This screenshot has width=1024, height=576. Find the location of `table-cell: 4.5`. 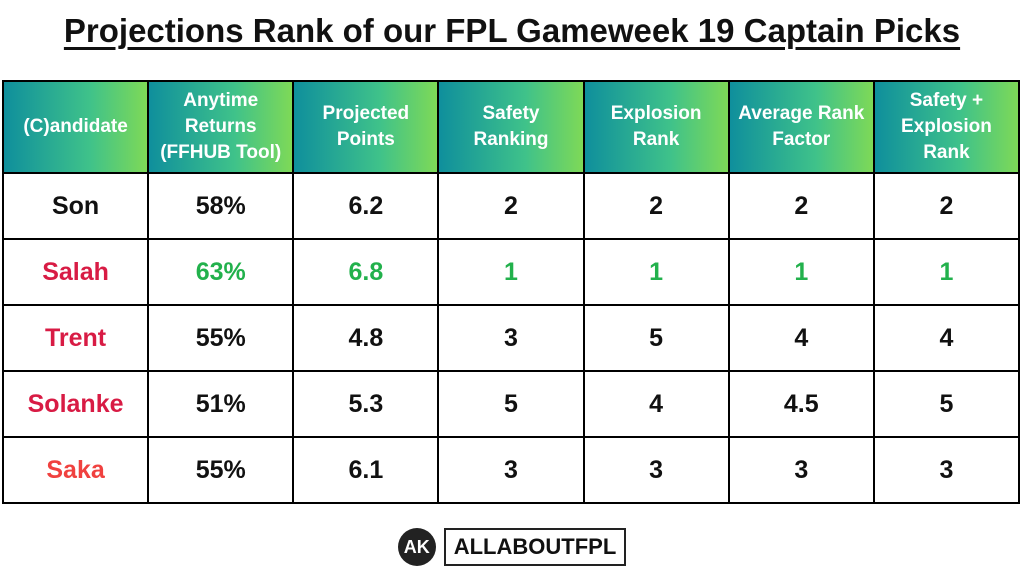

table-cell: 4.5 is located at coordinates (801, 404).